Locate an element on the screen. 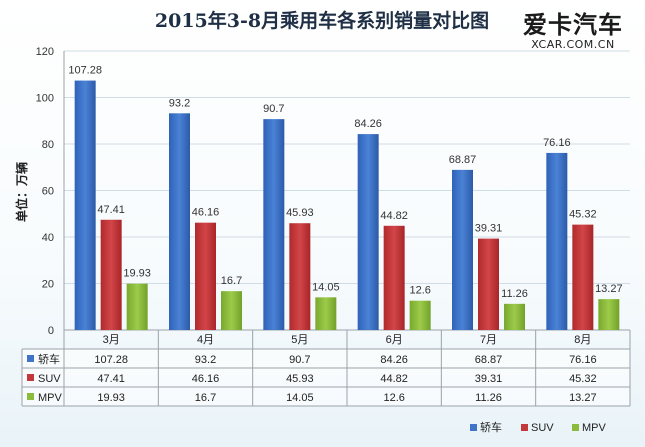  data-label: 46.16 is located at coordinates (206, 213).